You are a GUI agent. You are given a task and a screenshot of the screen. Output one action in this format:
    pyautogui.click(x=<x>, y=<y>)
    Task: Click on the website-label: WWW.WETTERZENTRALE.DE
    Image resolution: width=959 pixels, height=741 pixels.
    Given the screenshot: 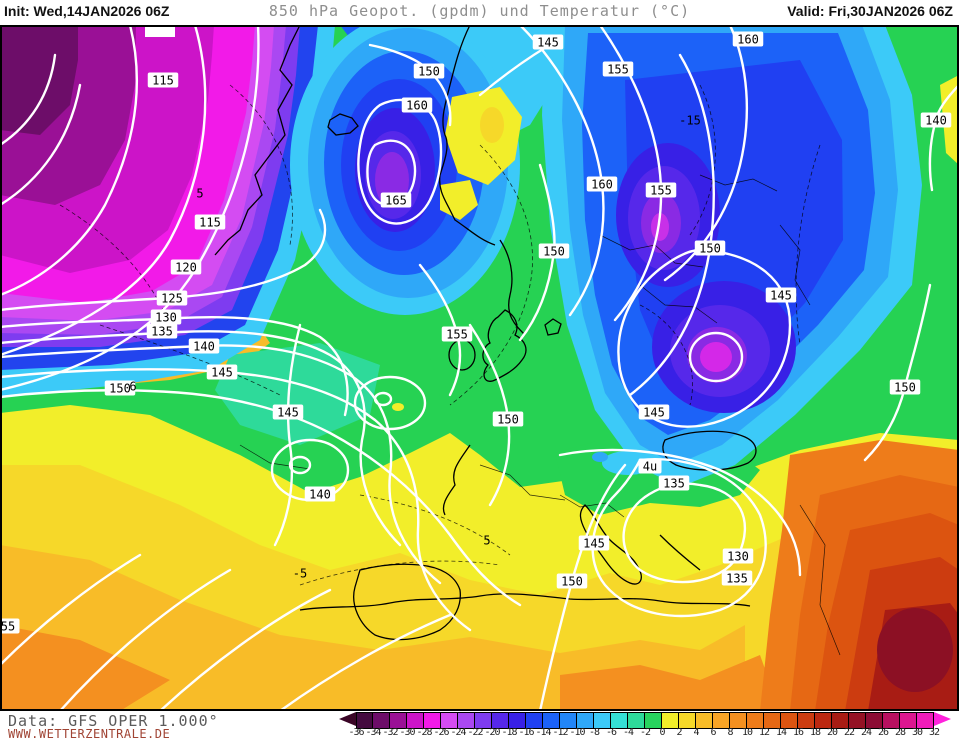 What is the action you would take?
    pyautogui.click(x=89, y=734)
    